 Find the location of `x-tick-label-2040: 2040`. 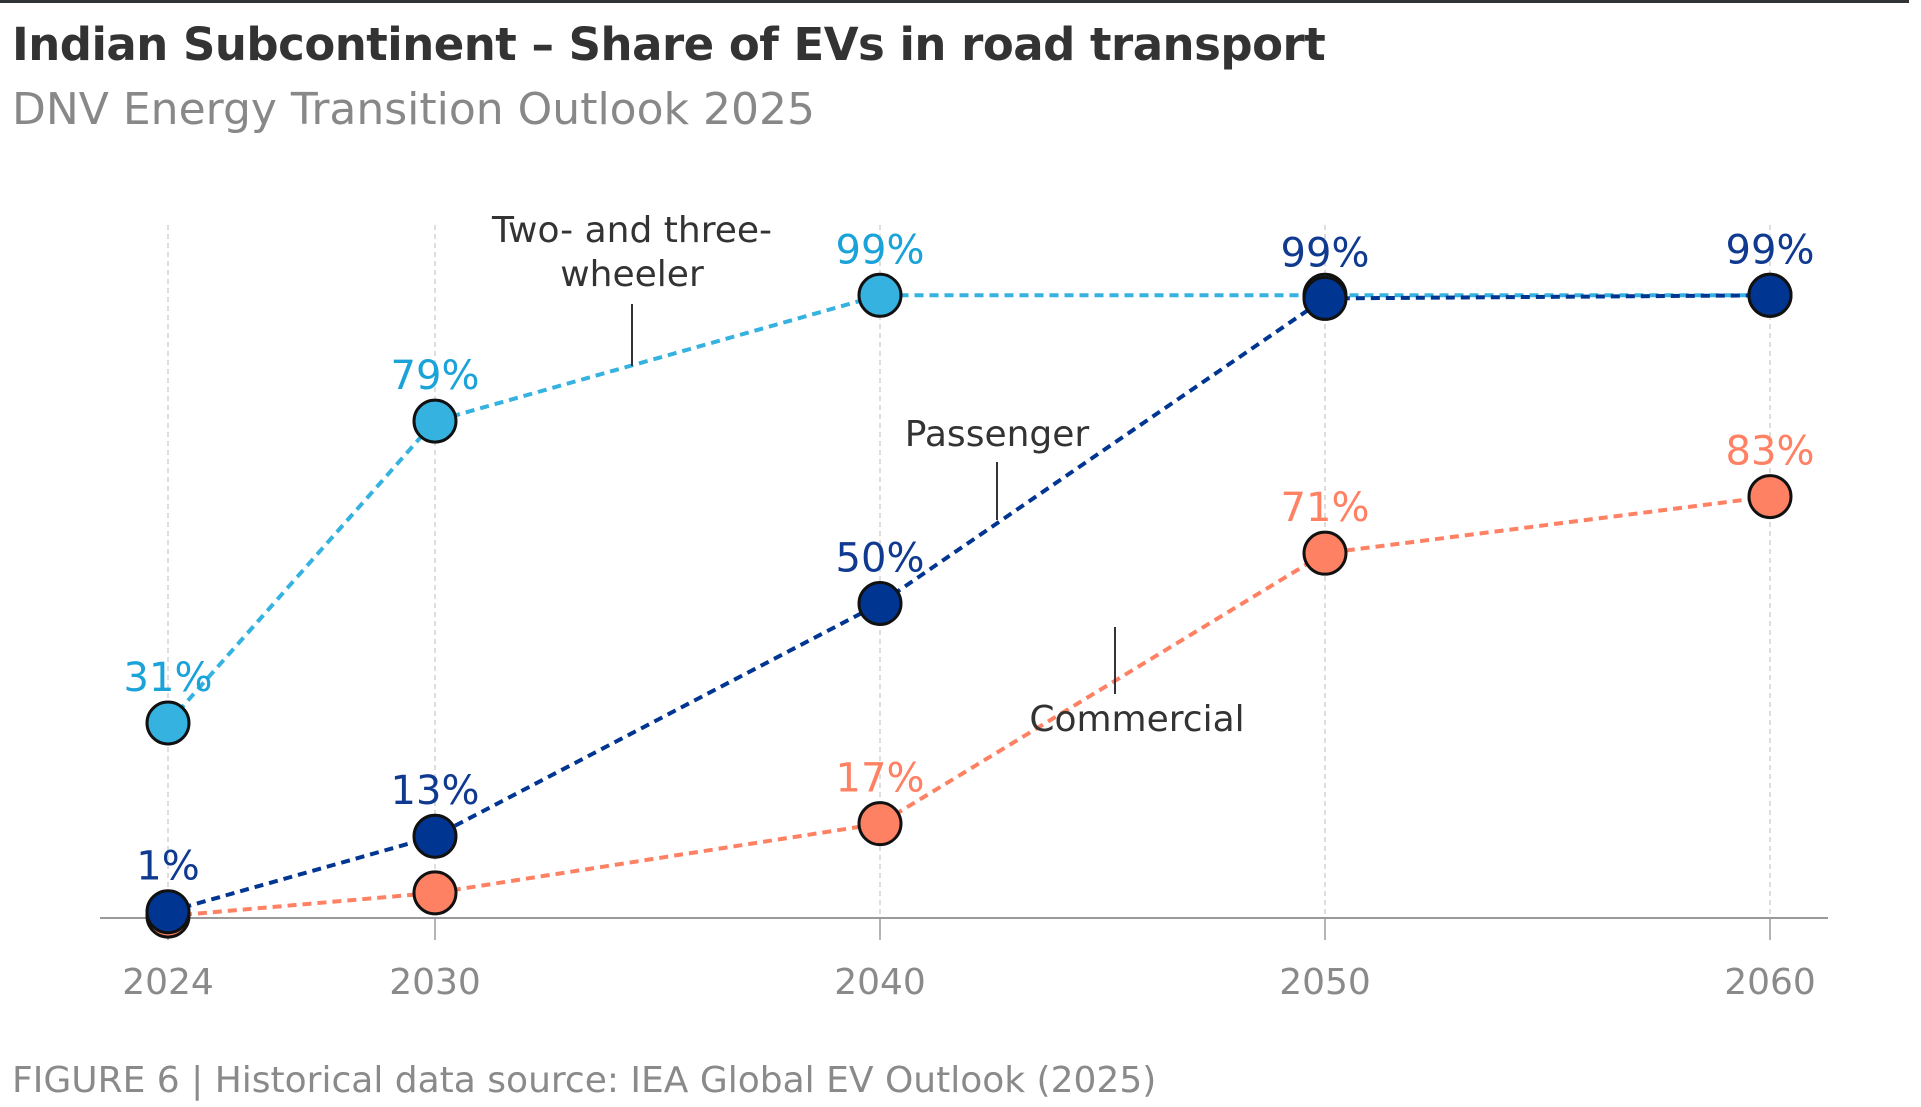

x-tick-label-2040: 2040 is located at coordinates (880, 982).